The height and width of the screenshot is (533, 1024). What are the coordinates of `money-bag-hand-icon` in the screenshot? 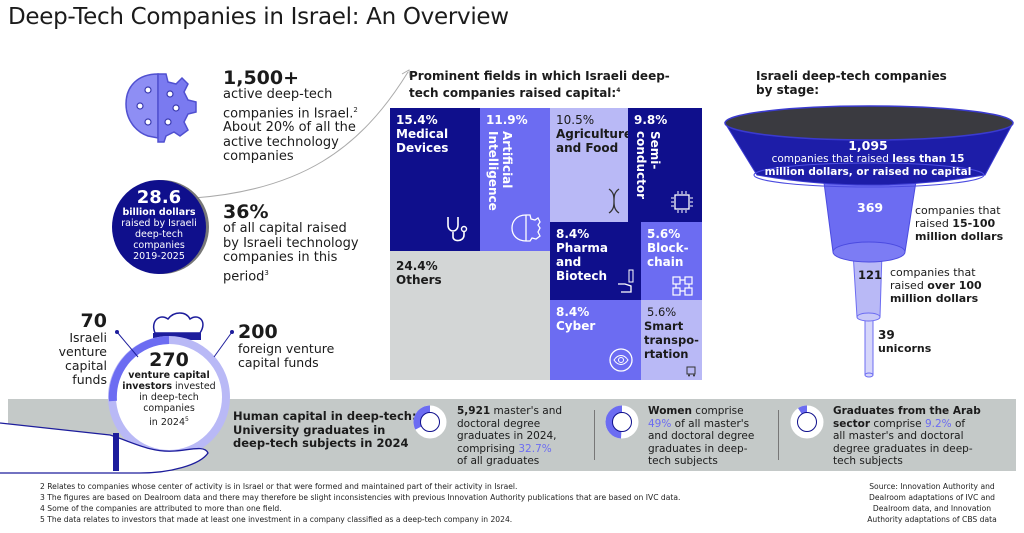 It's located at (117, 393).